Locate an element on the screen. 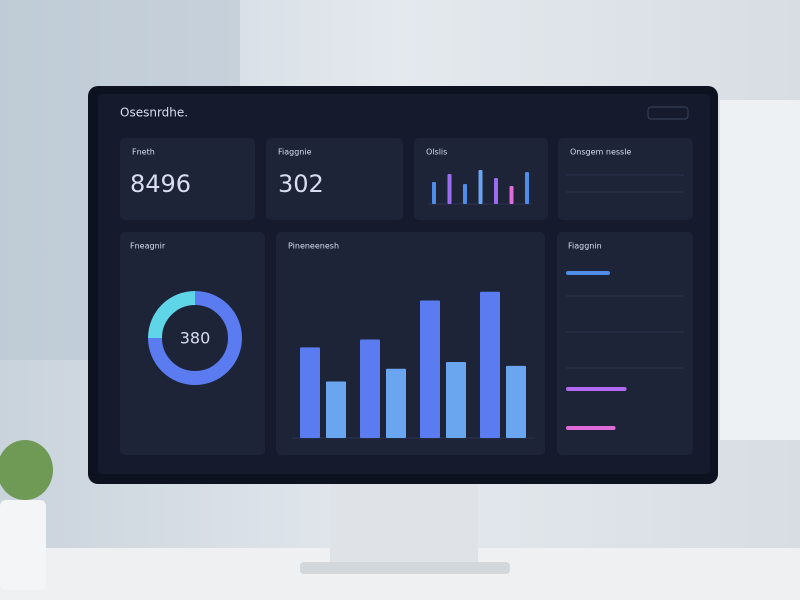 This screenshot has width=800, height=600. card-title: Fiaggnin is located at coordinates (585, 246).